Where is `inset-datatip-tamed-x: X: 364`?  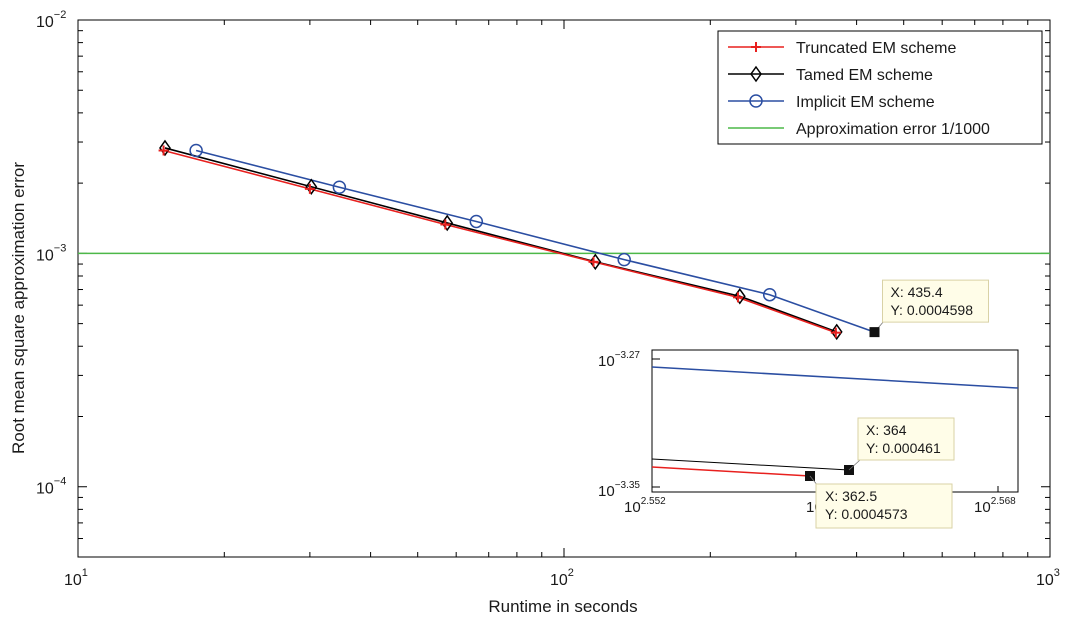
inset-datatip-tamed-x: X: 364 is located at coordinates (886, 430).